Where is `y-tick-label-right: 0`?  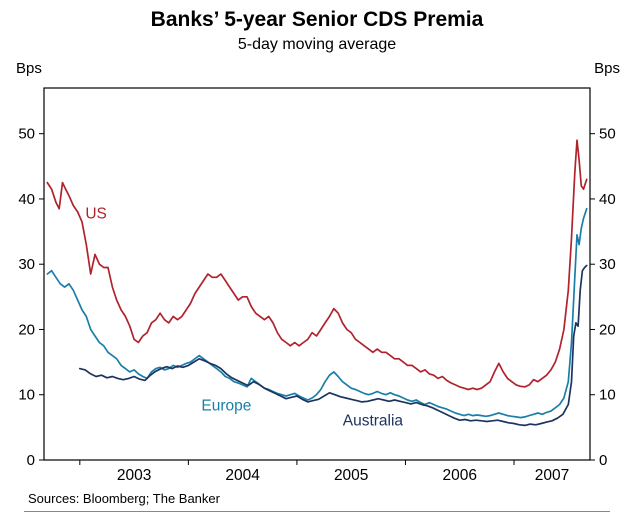
y-tick-label-right: 0 is located at coordinates (603, 460).